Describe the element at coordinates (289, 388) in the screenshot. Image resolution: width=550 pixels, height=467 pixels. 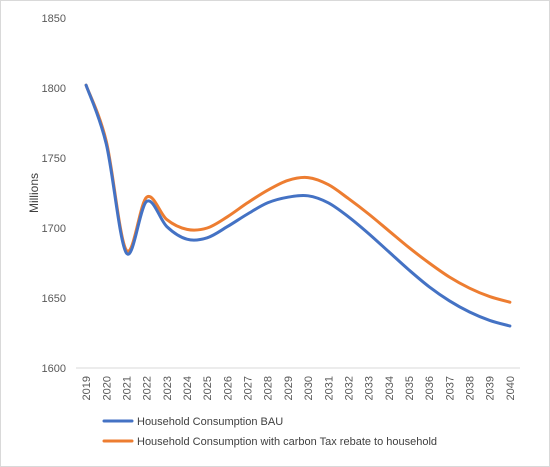
I see `x-tick-label: 2029` at that location.